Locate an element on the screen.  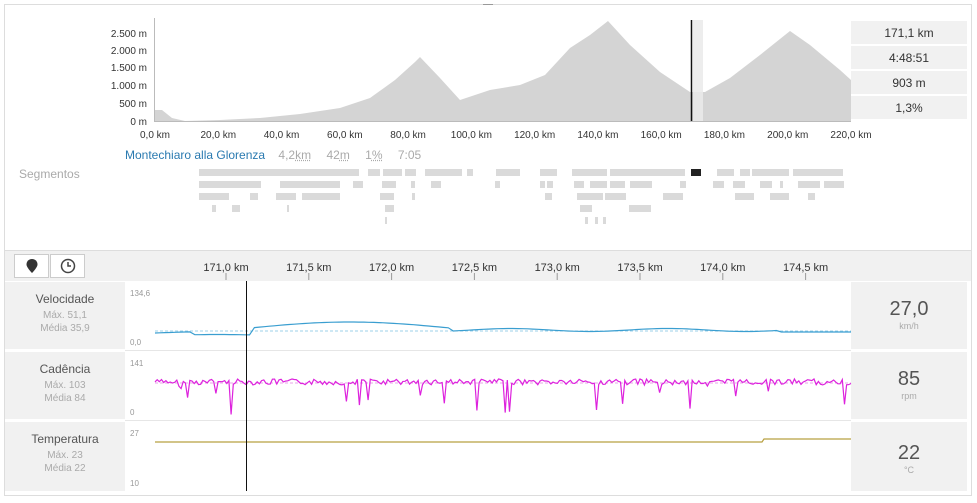
speed-label-panel: Velocidade Máx. 51,1 Média 35,9 is located at coordinates (65, 315).